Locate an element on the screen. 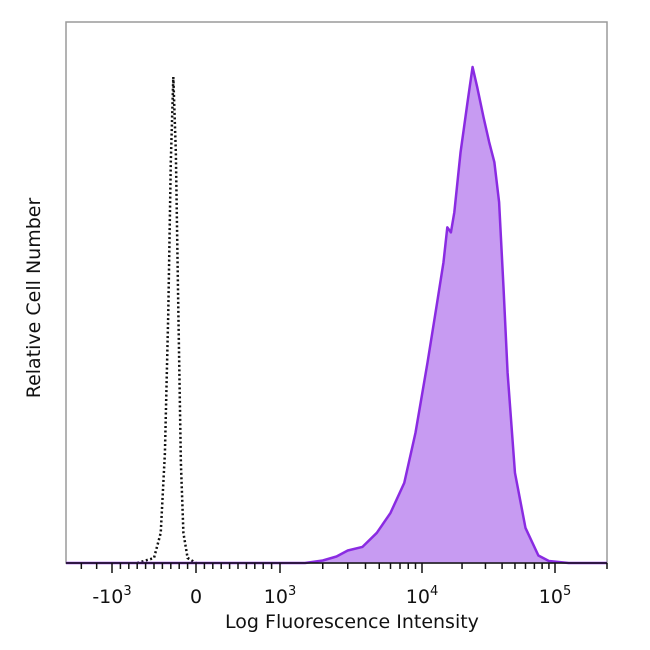 The image size is (650, 650). x-tick-label-2: 103 is located at coordinates (280, 596).